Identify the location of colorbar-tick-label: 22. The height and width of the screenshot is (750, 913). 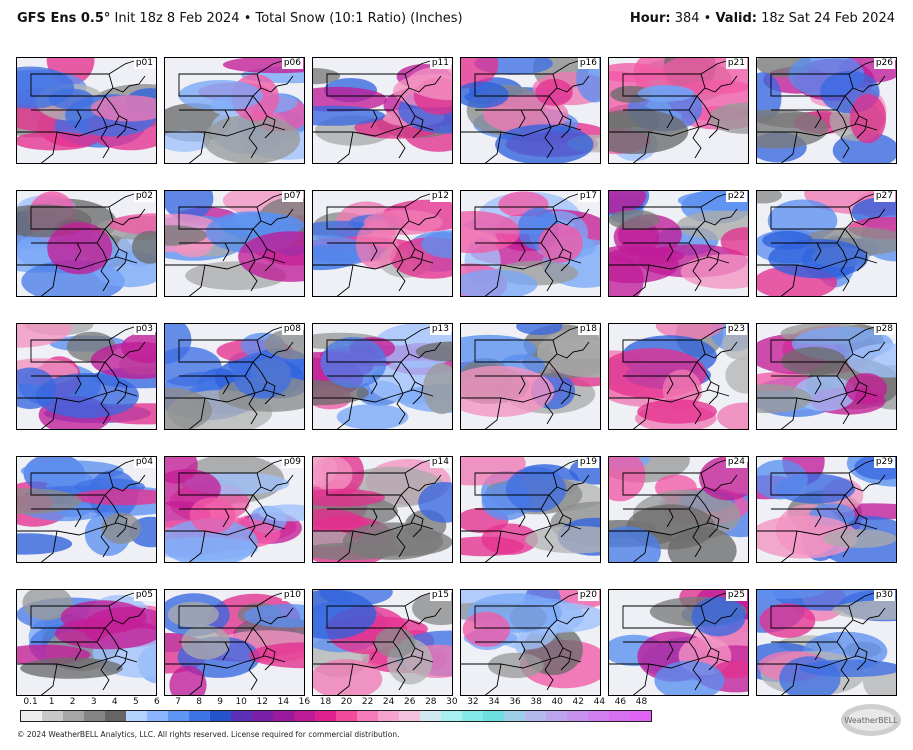
(367, 702).